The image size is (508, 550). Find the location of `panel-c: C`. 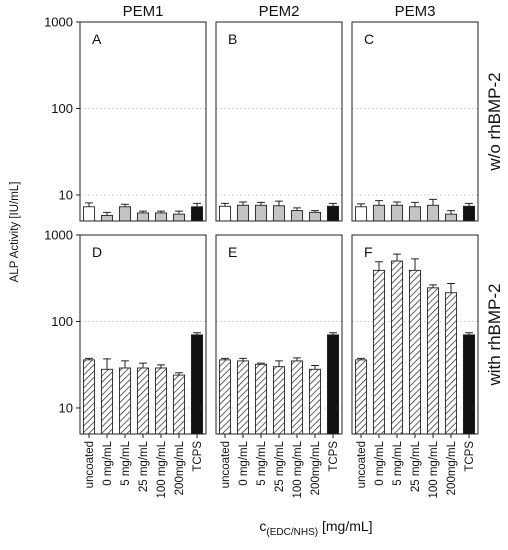

panel-c: C is located at coordinates (415, 121).